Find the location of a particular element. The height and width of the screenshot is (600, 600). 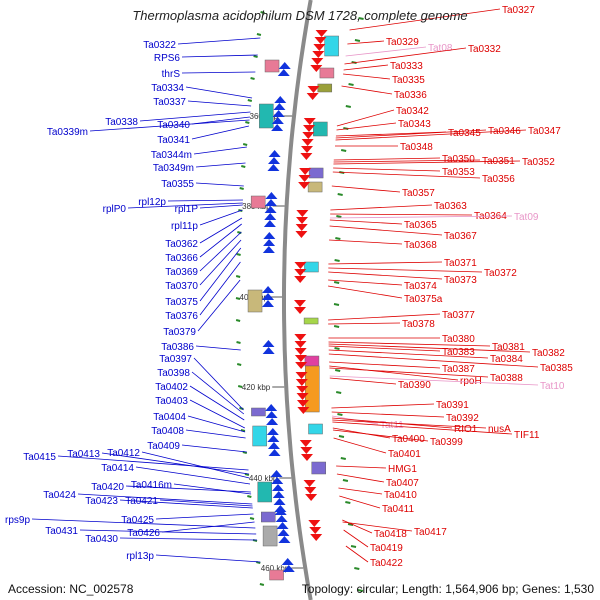

gene-label-right: Ta0343 is located at coordinates (414, 124).